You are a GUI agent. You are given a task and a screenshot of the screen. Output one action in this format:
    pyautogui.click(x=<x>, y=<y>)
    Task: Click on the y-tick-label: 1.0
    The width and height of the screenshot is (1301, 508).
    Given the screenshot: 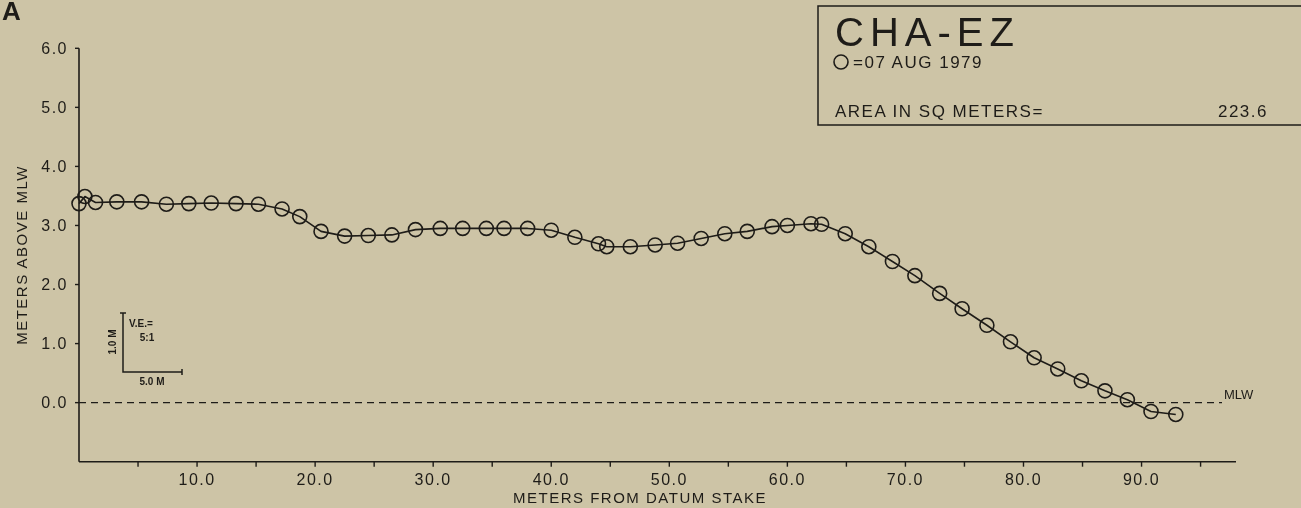 What is the action you would take?
    pyautogui.click(x=54, y=344)
    